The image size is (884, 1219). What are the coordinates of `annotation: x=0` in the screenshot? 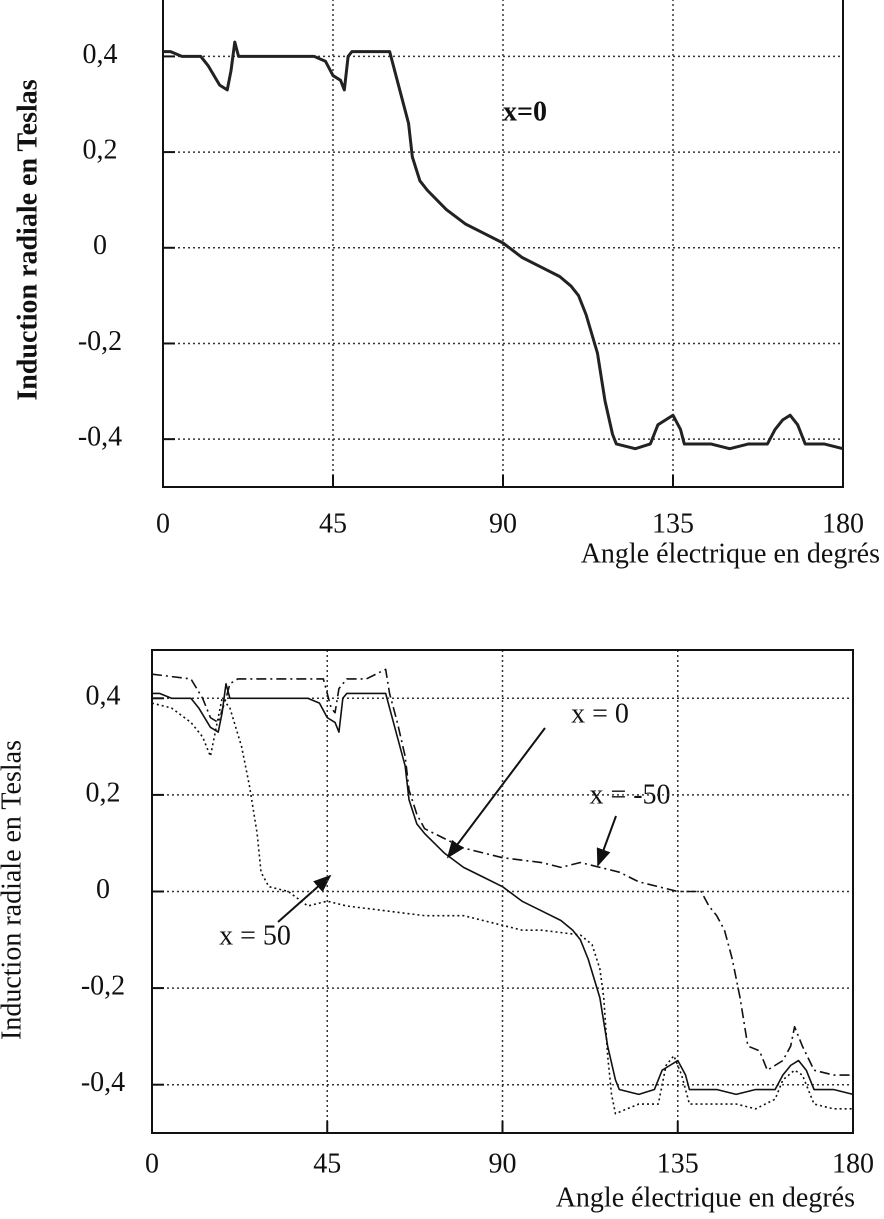 It's located at (525, 111).